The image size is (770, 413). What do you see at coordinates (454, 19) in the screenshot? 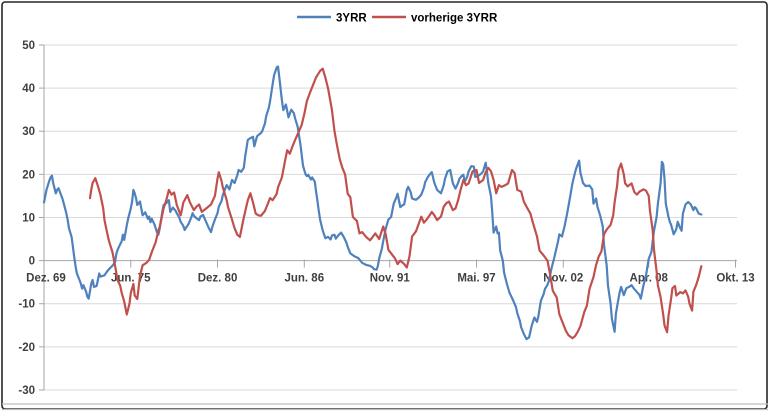
I see `legend-label-vorherige-3yrr: vorherige 3YRR` at bounding box center [454, 19].